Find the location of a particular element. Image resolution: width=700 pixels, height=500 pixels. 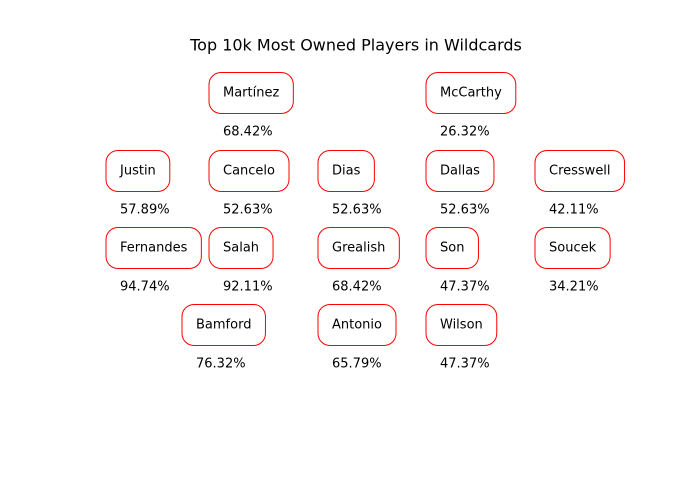

player-name: Wilson is located at coordinates (461, 325).